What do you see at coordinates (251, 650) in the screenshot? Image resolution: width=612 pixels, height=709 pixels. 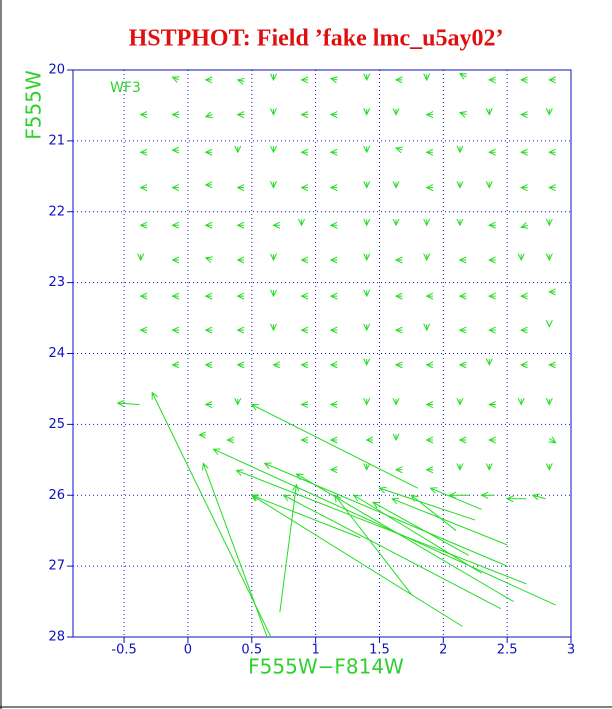 I see `x-tick-label: 0.5` at bounding box center [251, 650].